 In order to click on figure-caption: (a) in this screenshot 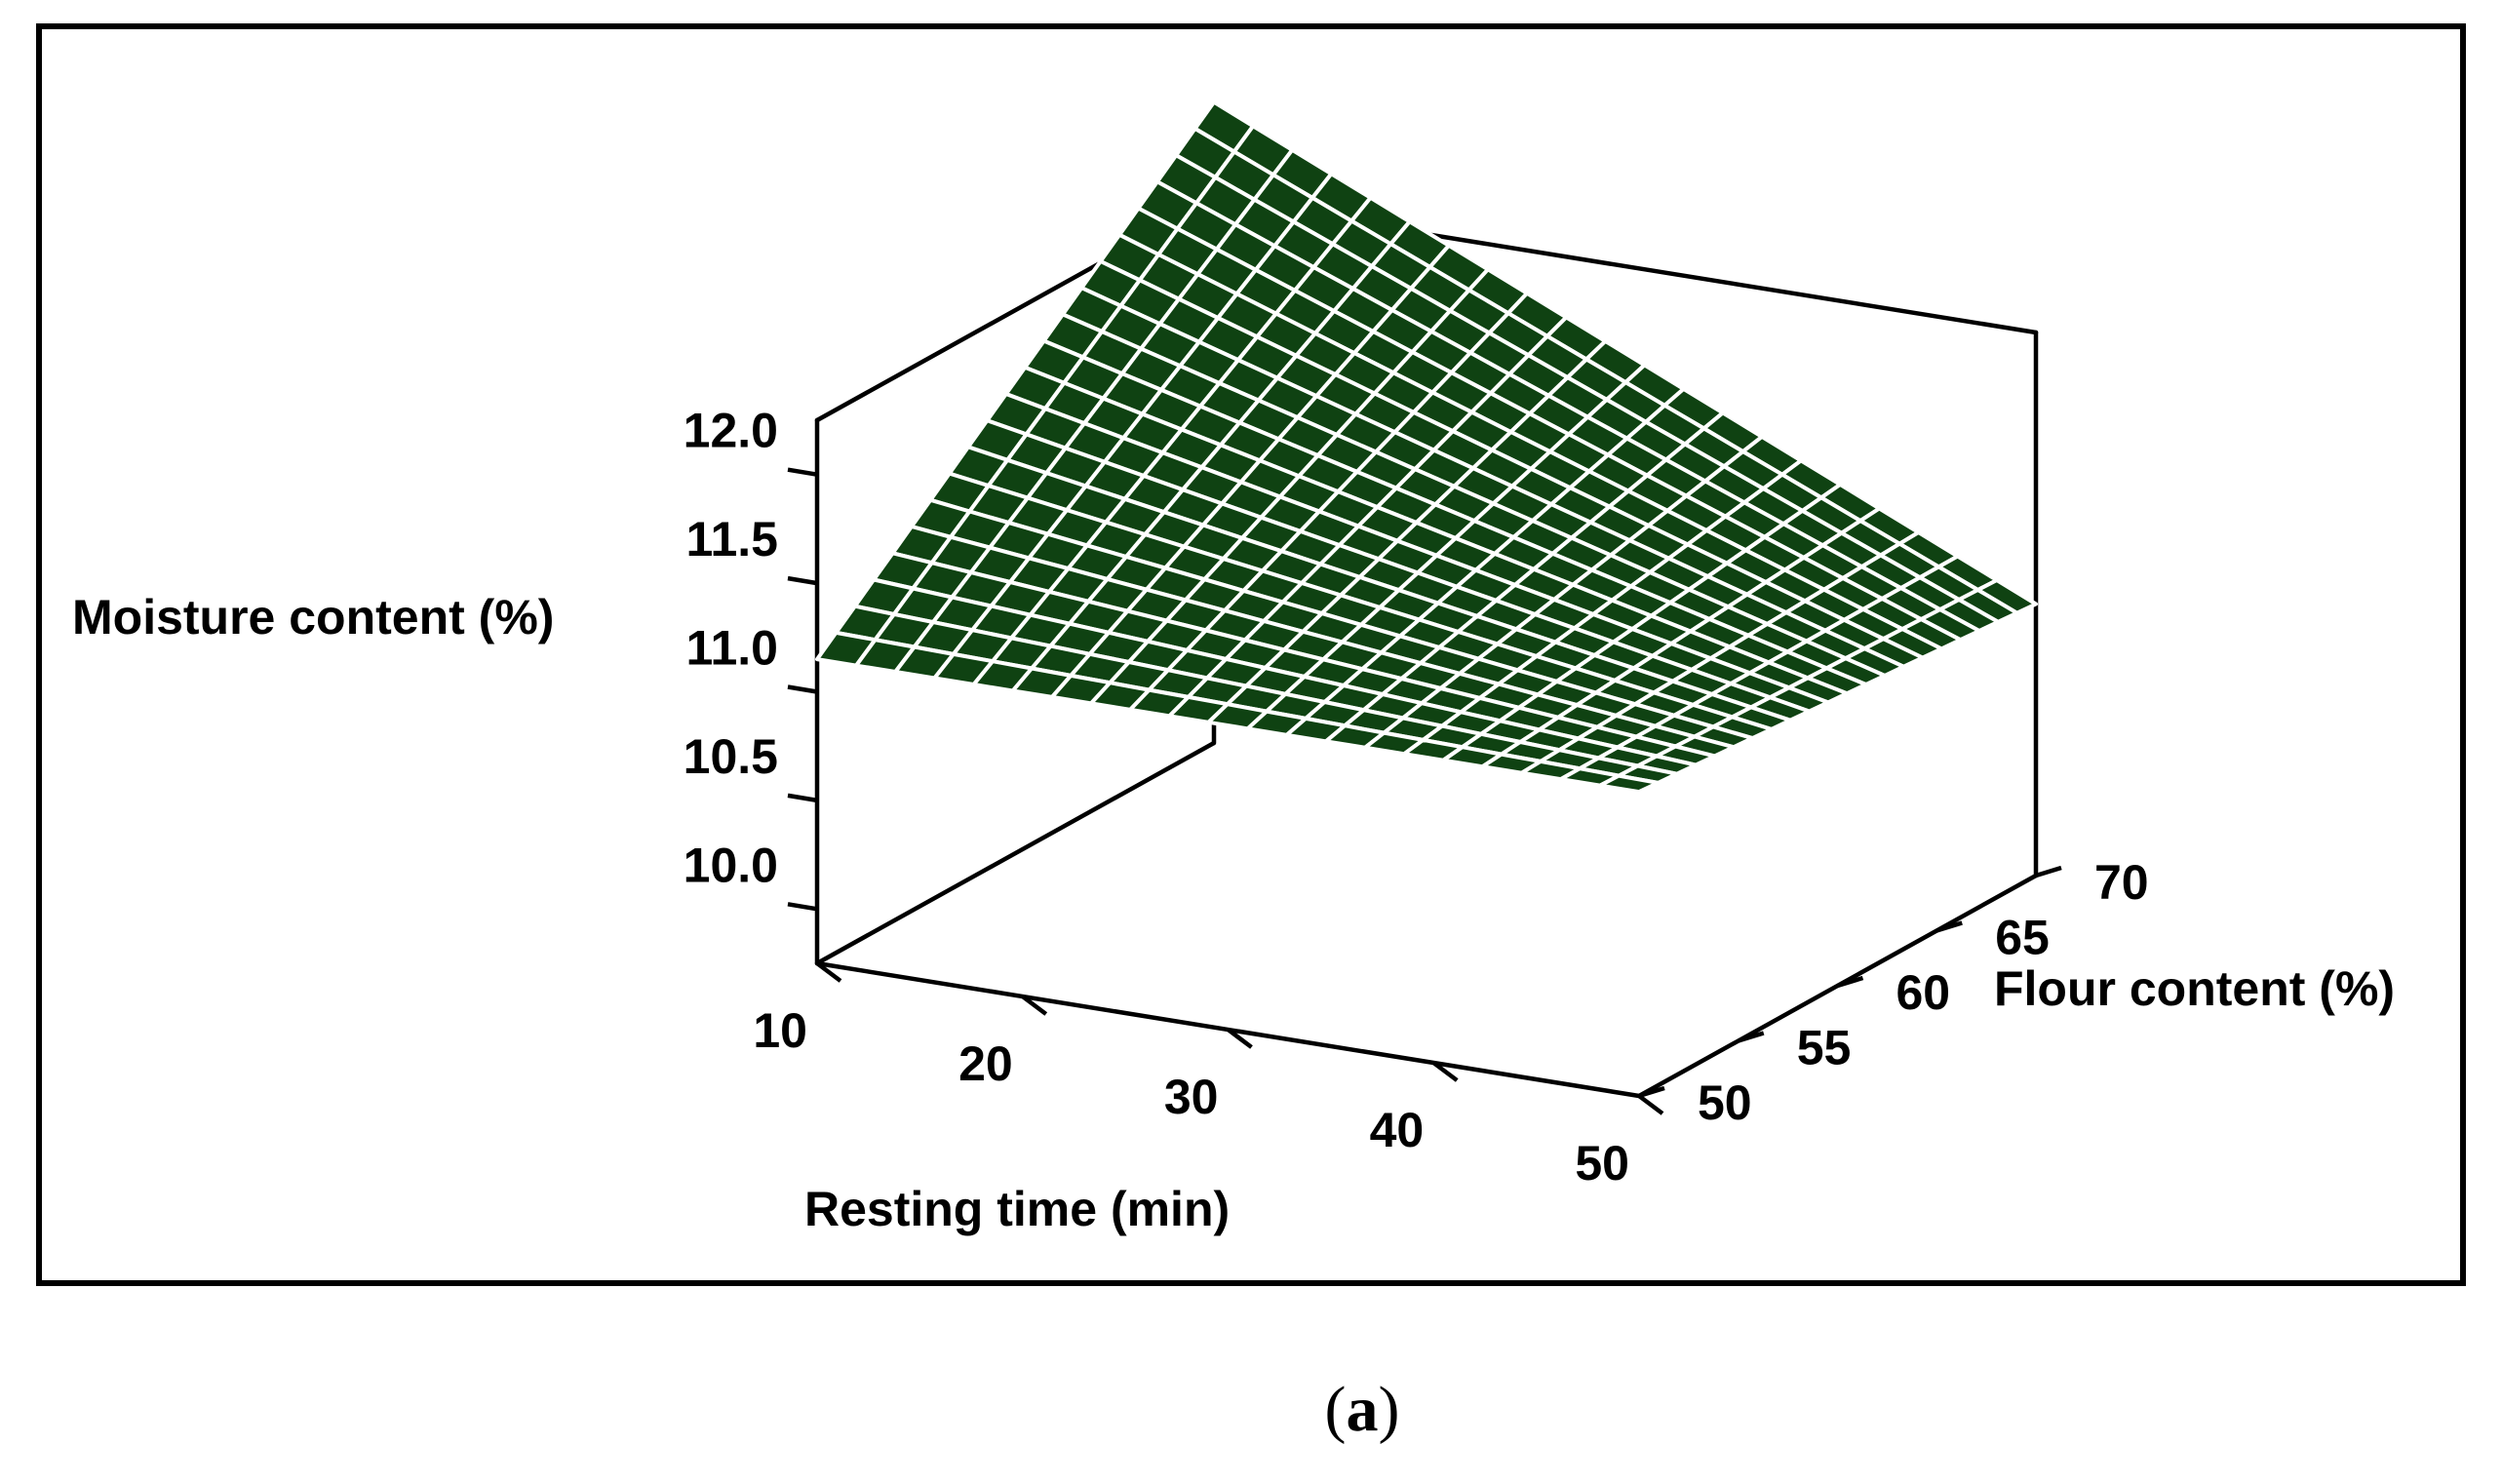, I will do `click(1362, 1409)`.